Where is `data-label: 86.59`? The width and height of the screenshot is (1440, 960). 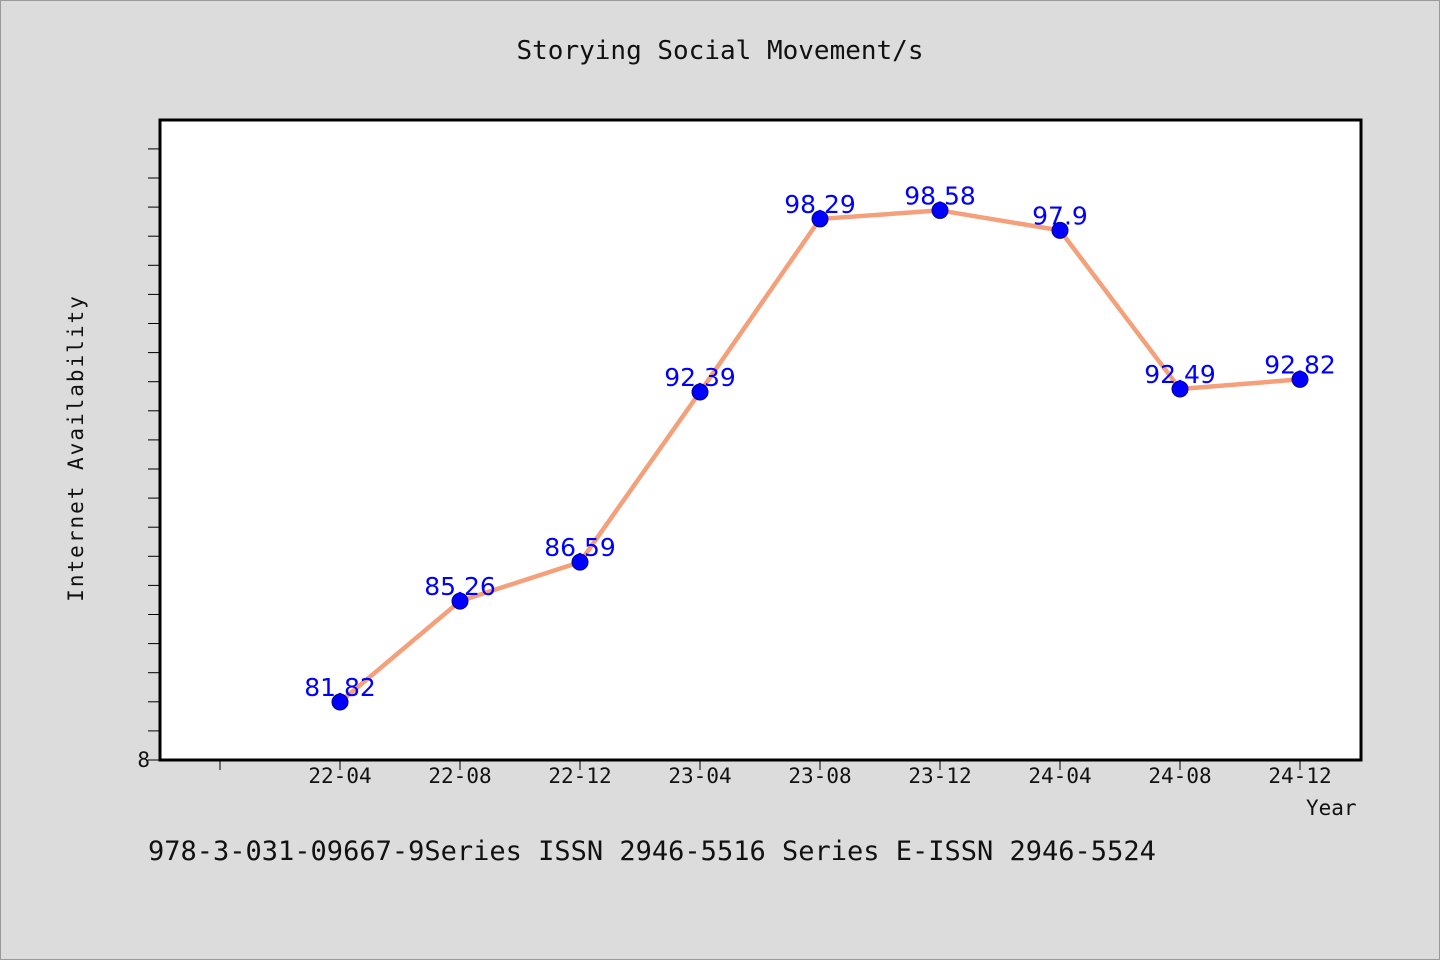
data-label: 86.59 is located at coordinates (580, 547).